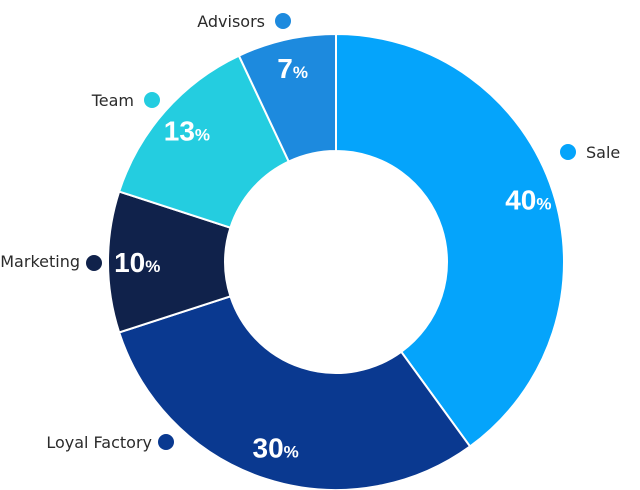 The image size is (640, 490). I want to click on legend-dot-advisors, so click(283, 21).